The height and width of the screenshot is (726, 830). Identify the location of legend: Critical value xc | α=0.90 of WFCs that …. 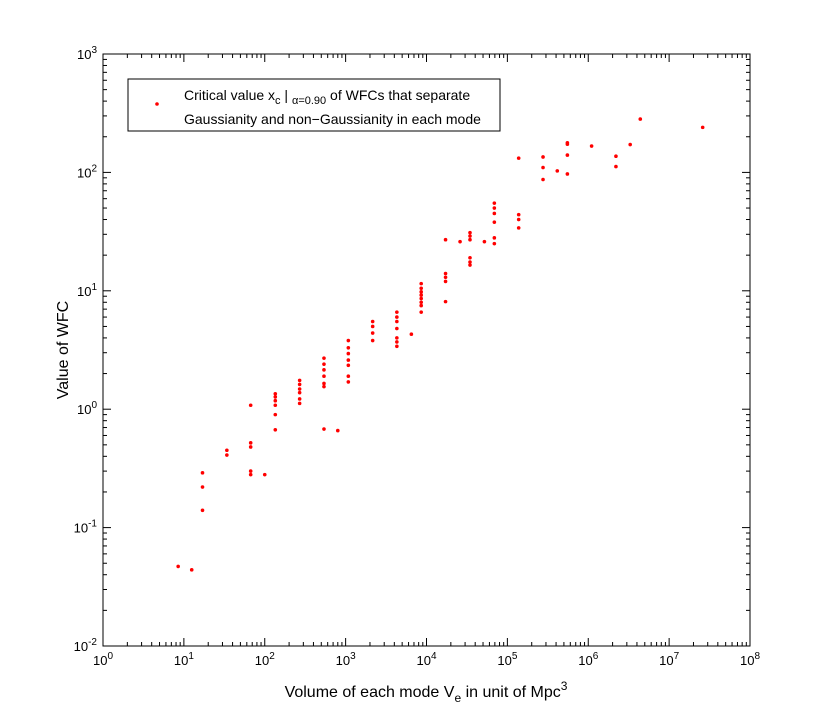
(314, 105).